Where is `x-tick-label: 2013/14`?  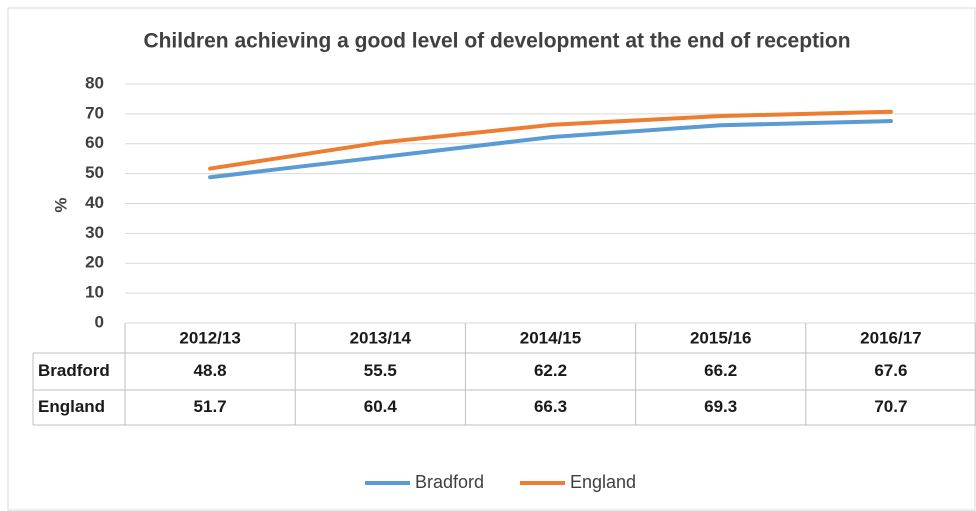
x-tick-label: 2013/14 is located at coordinates (381, 337).